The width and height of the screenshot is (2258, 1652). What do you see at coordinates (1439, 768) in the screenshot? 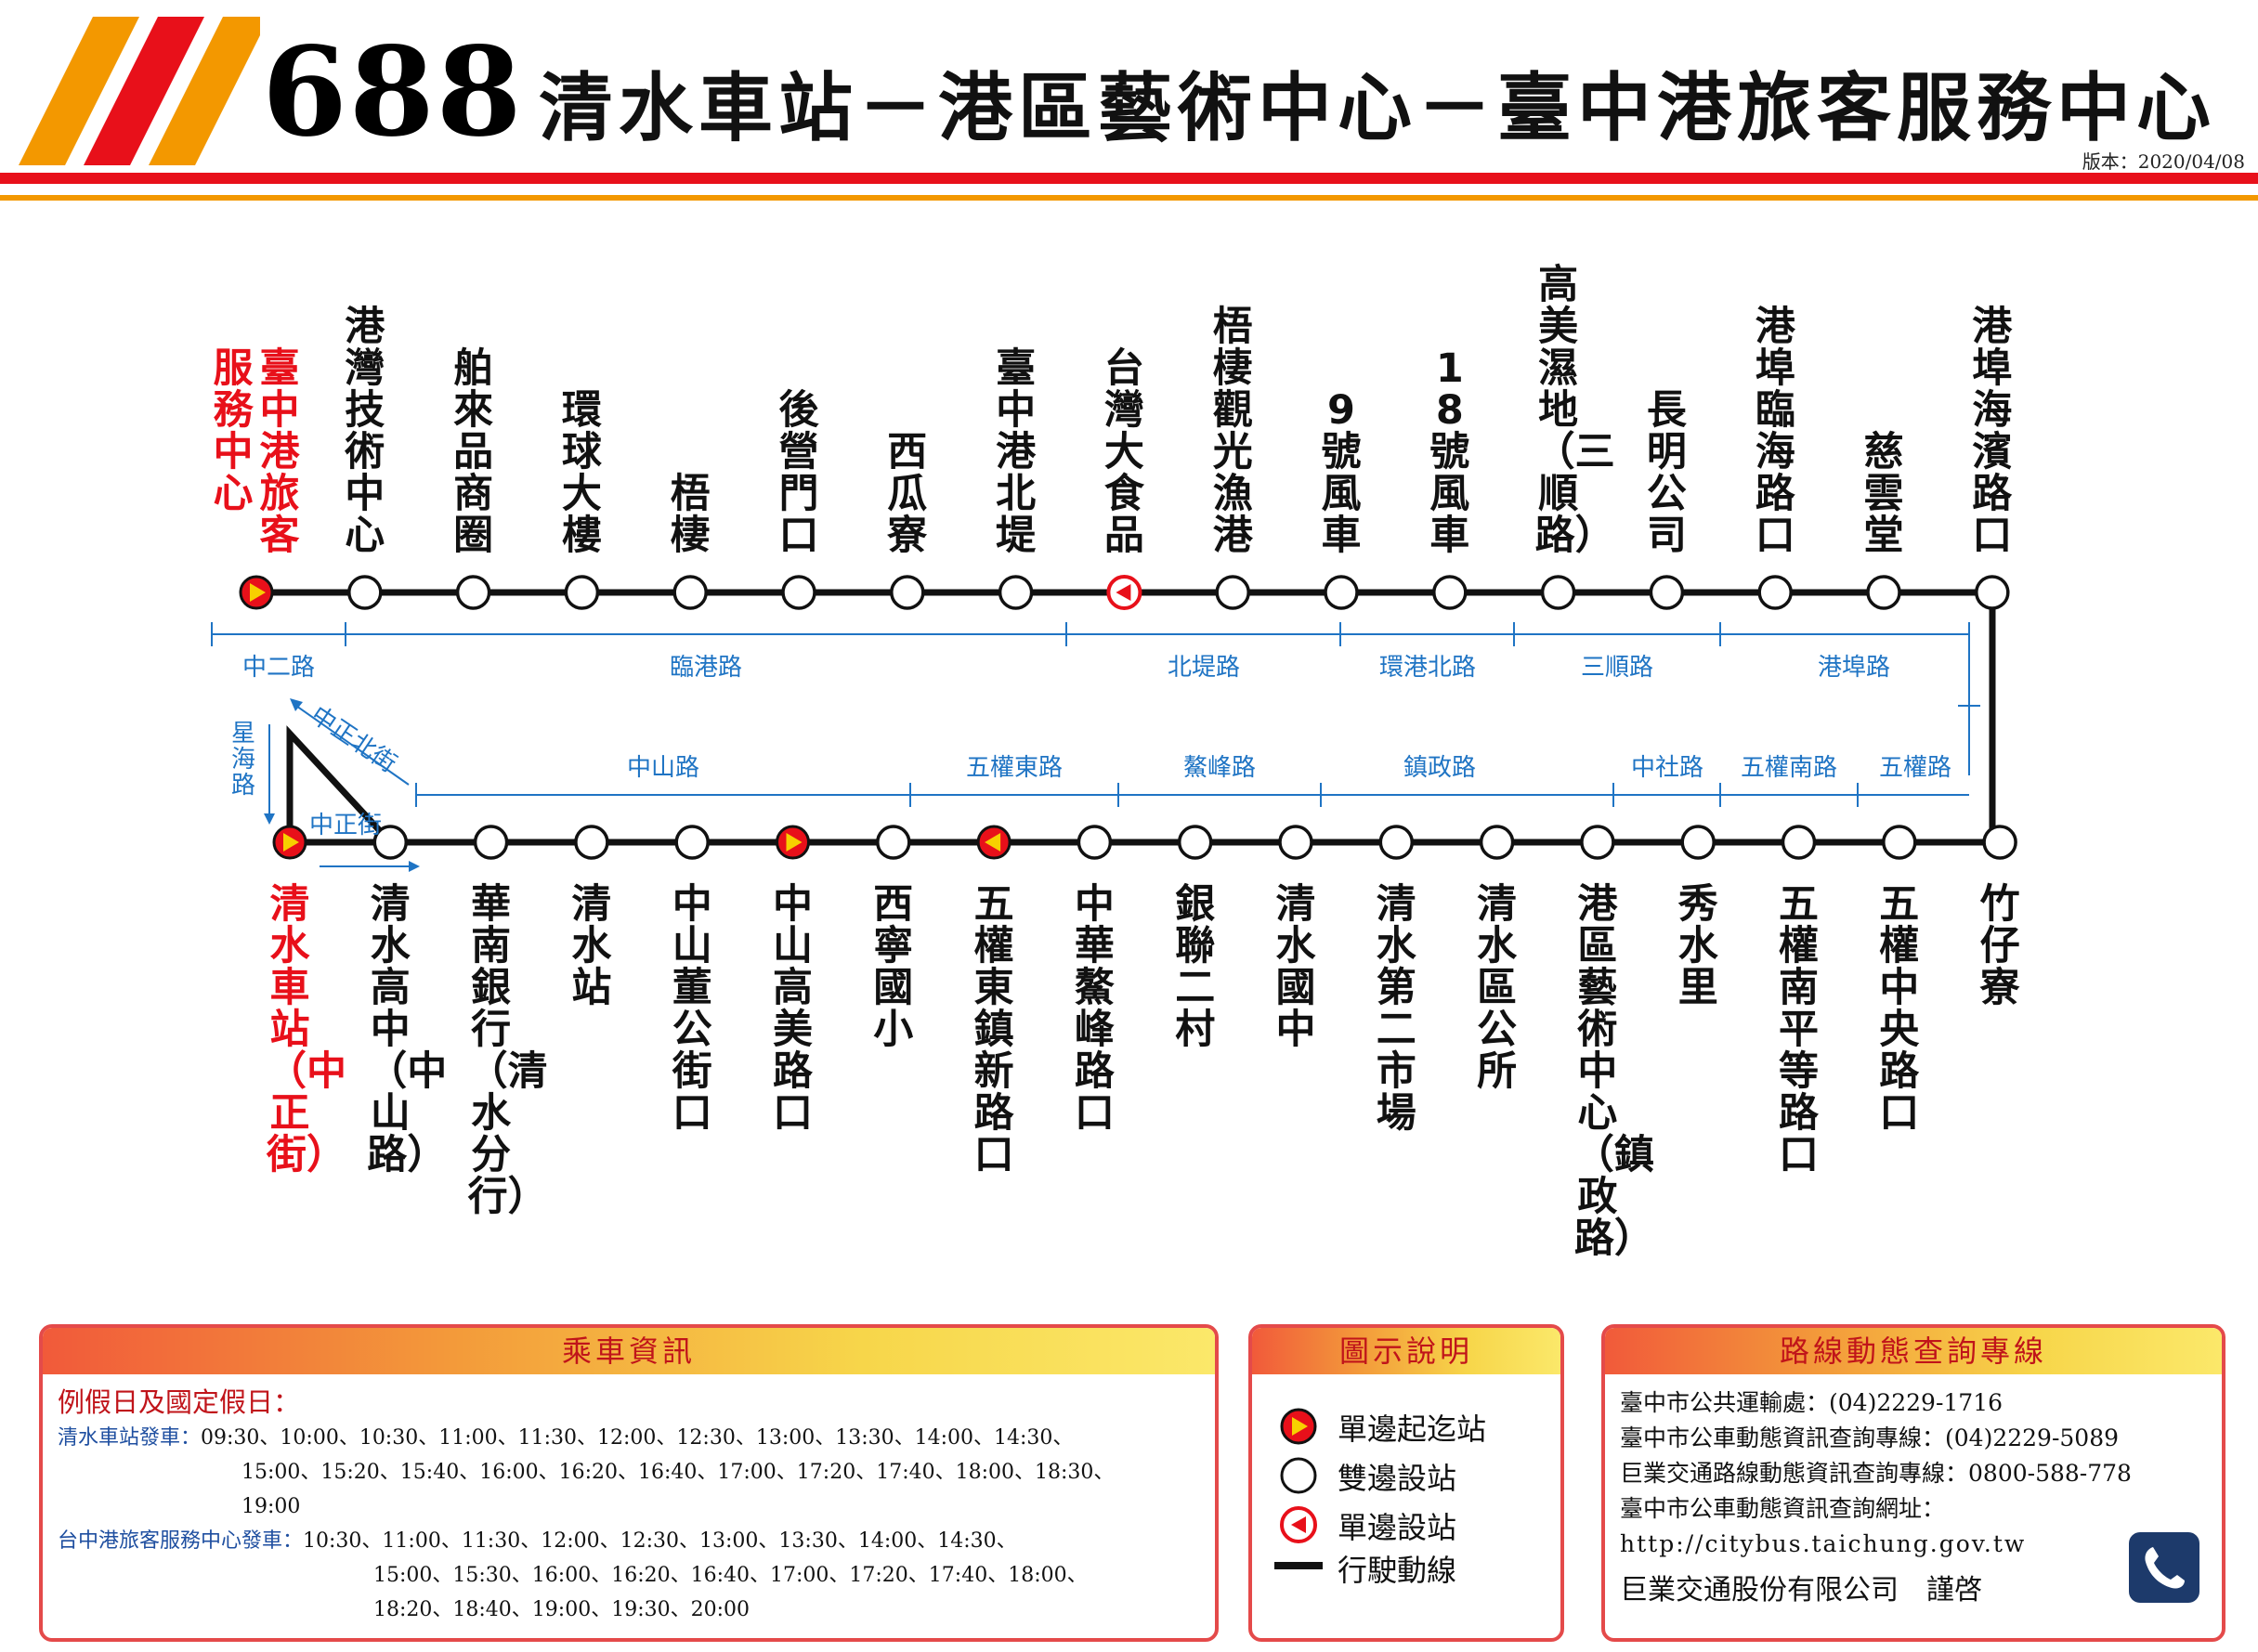
I see `road-label-bottom-3: 鎮政路` at bounding box center [1439, 768].